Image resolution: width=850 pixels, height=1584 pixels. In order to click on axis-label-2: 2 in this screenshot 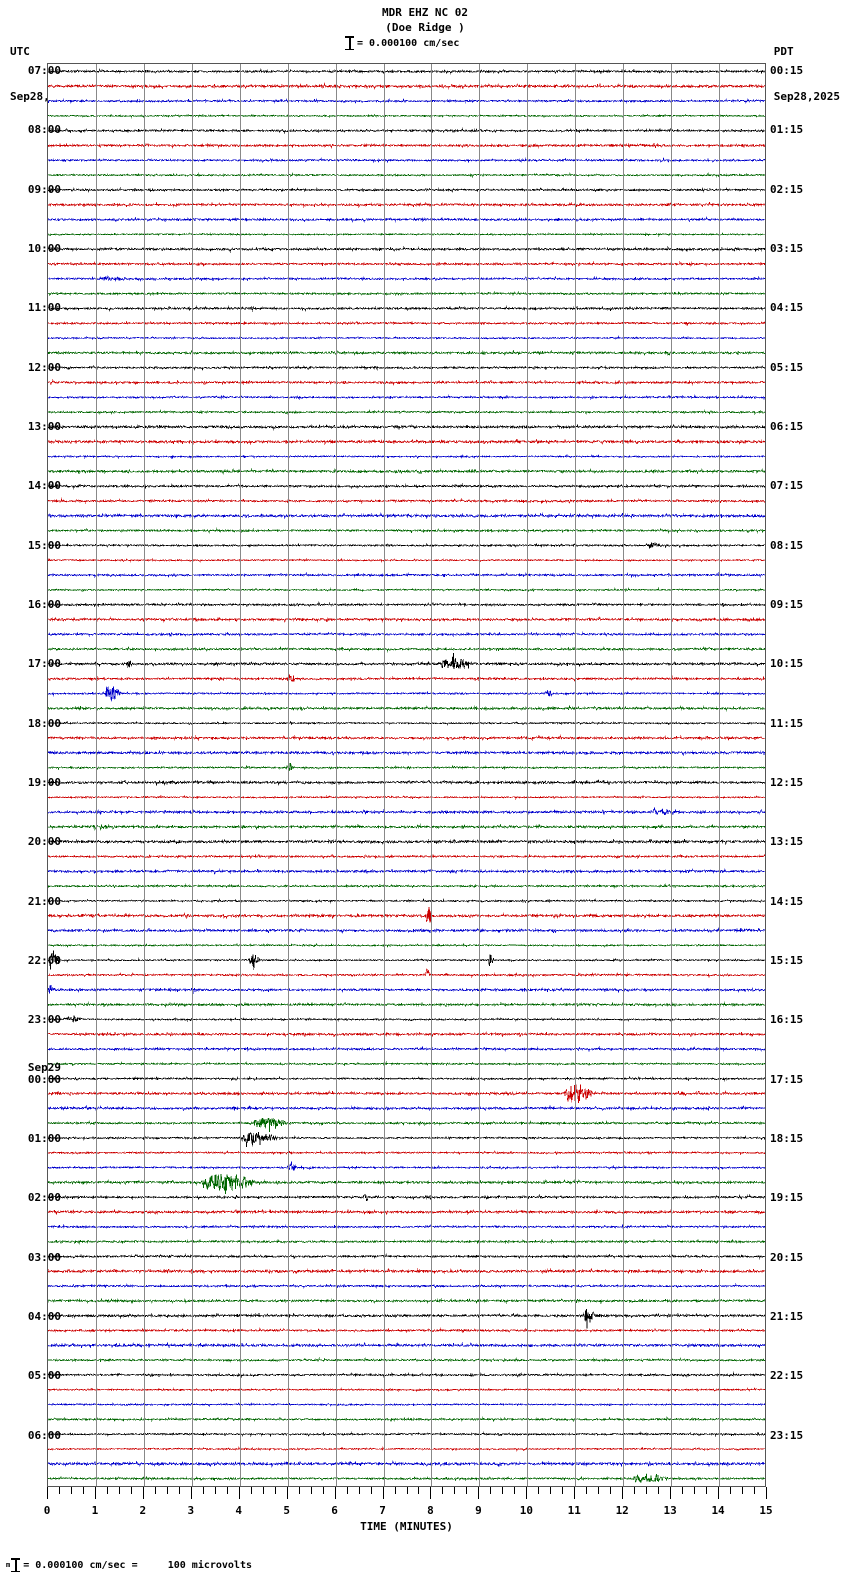, I will do `click(143, 1510)`.